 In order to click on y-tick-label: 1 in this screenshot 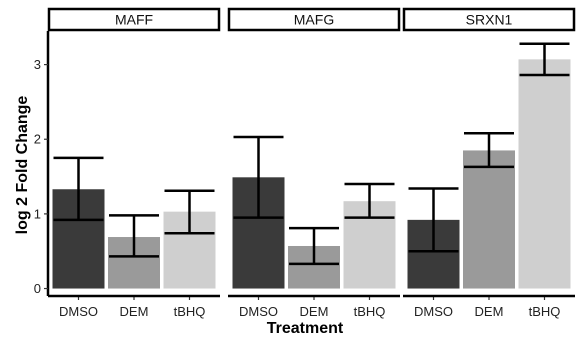, I will do `click(37, 213)`.